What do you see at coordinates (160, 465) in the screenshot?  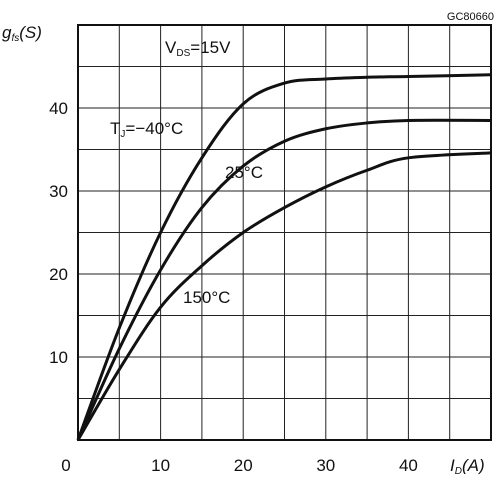 I see `x-tick-label: 10` at bounding box center [160, 465].